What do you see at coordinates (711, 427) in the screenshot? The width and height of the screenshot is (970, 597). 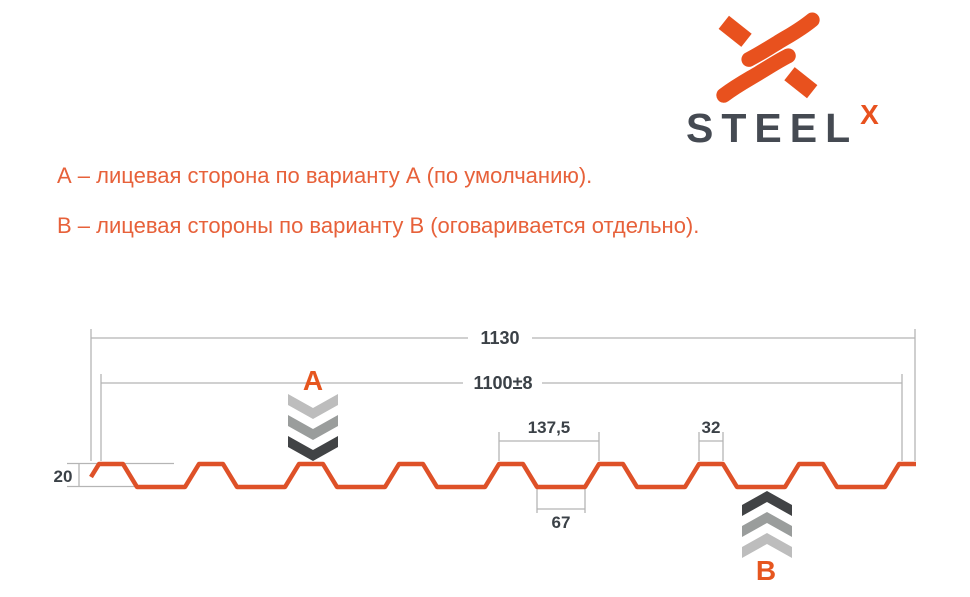 I see `dim-label-rib-top-width: 32` at bounding box center [711, 427].